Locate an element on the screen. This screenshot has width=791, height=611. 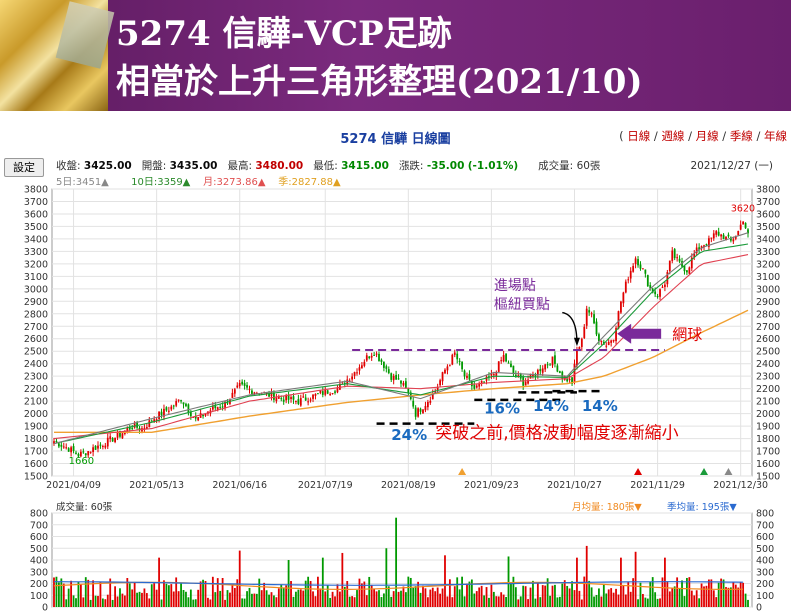
link-daily: 日線 is located at coordinates (639, 136).